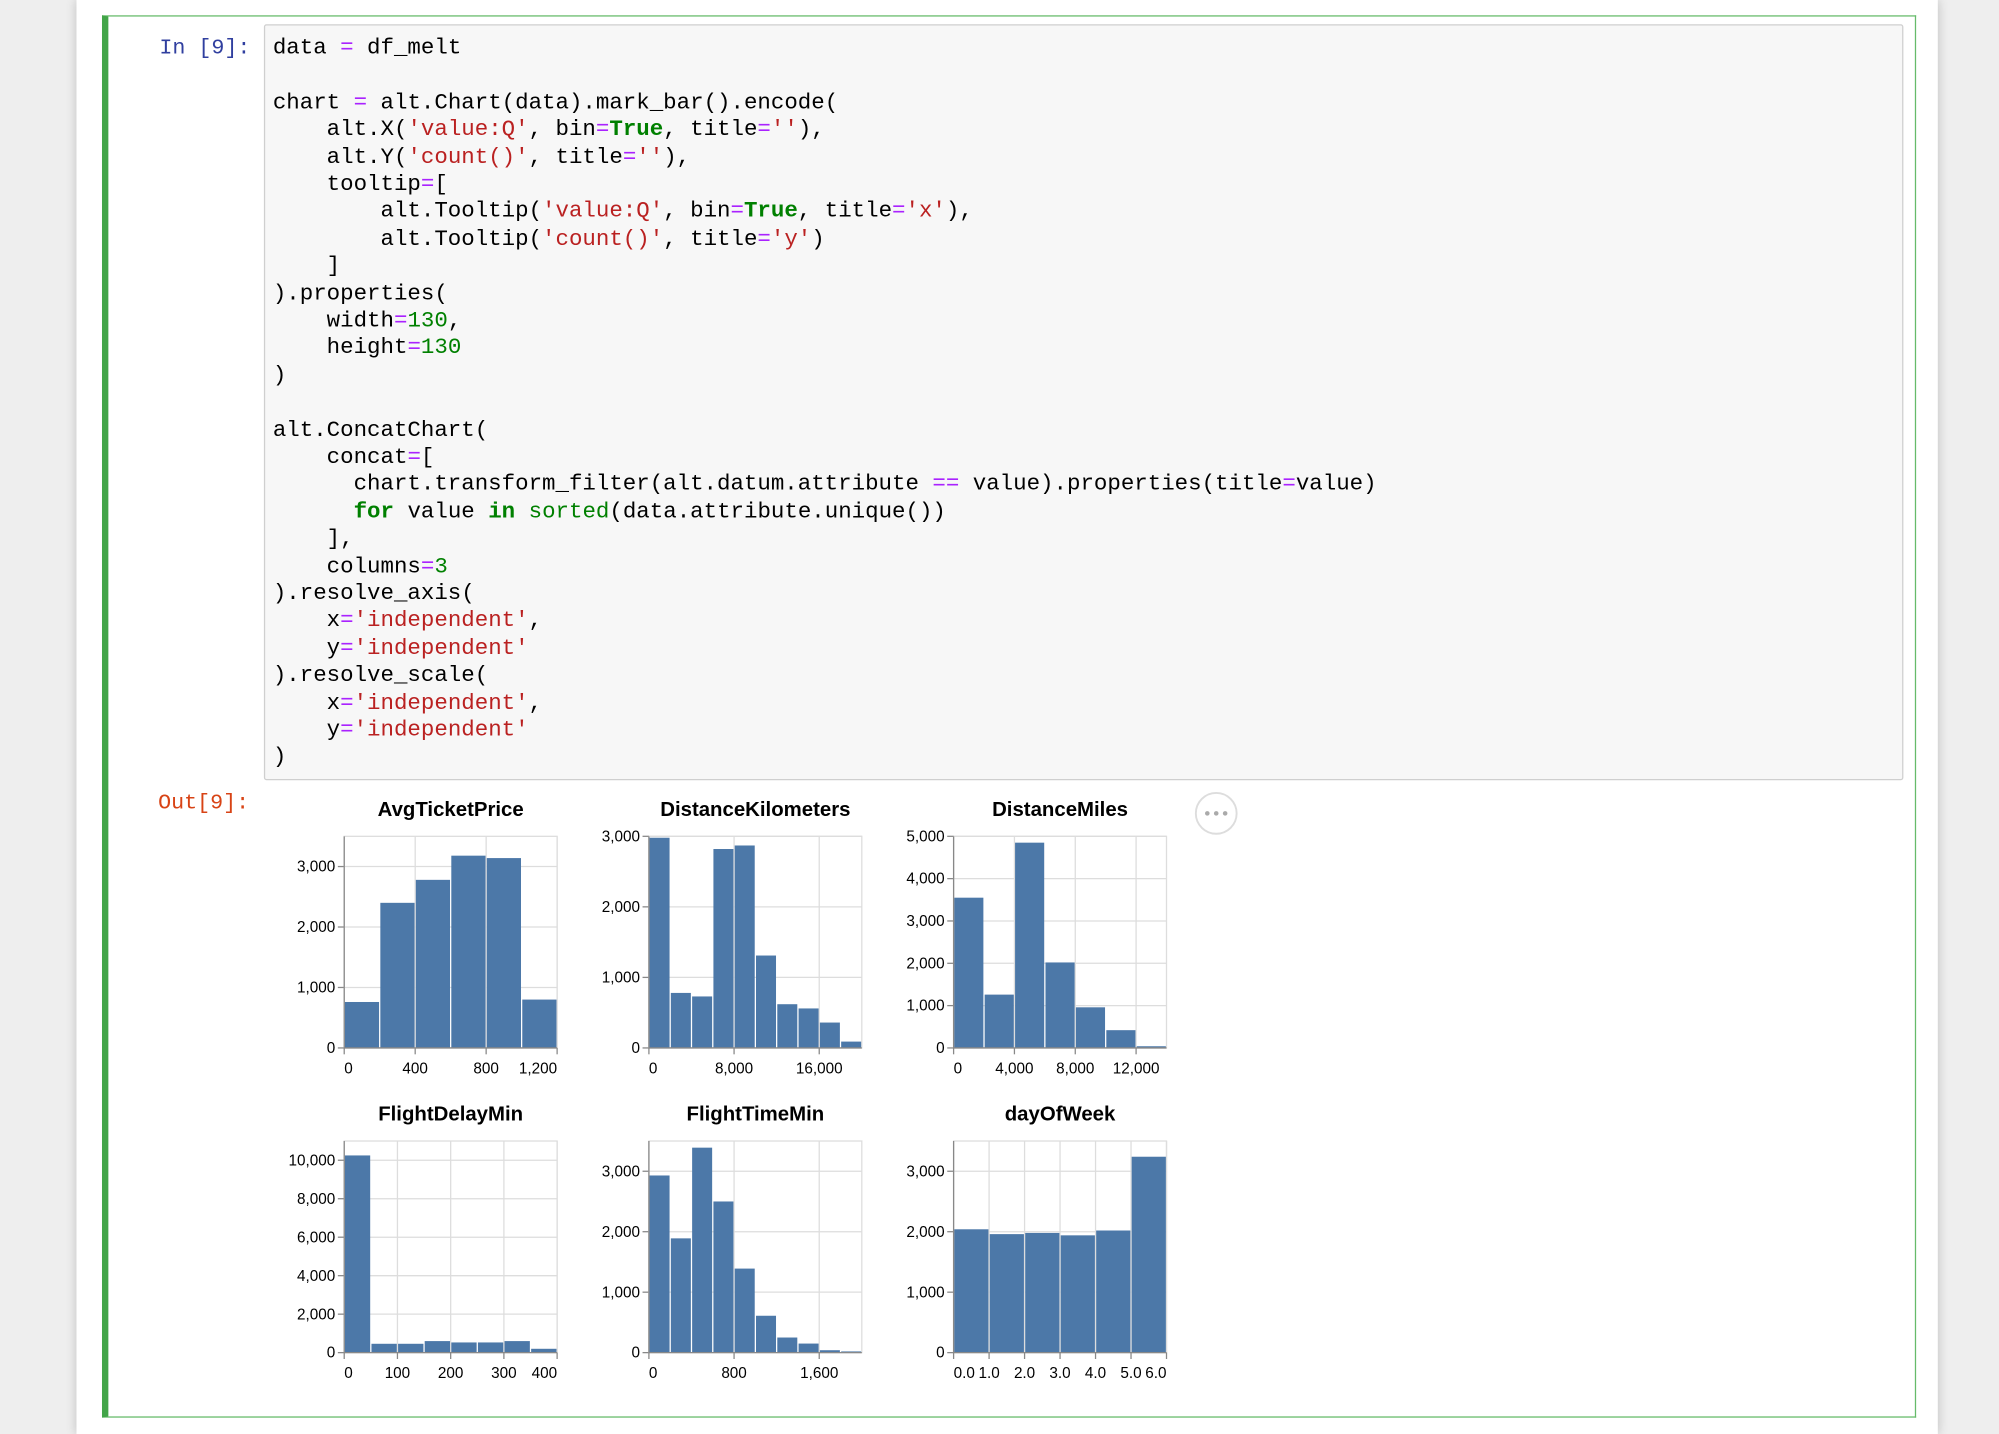  Describe the element at coordinates (353, 457) in the screenshot. I see `code-line: concat=[` at that location.